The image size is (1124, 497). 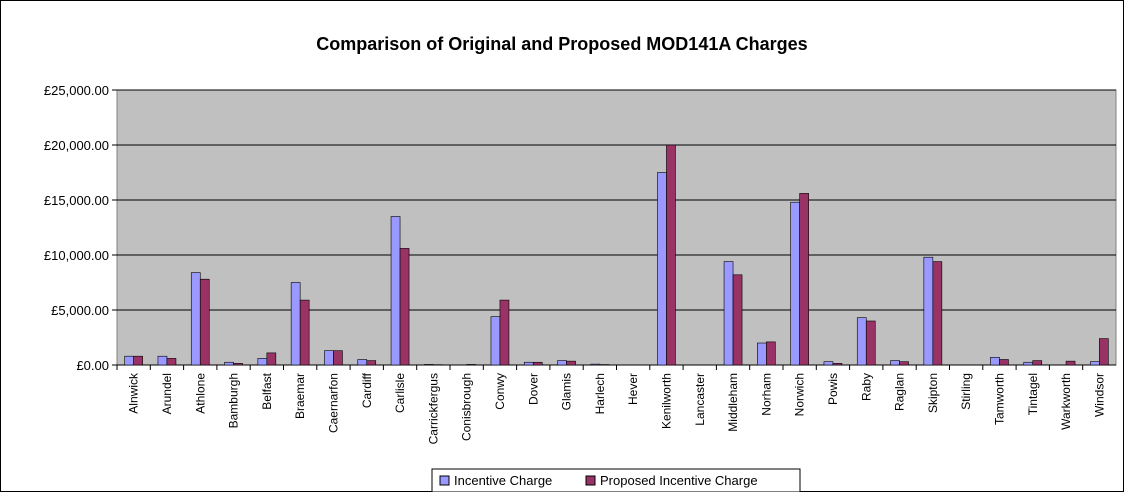 I want to click on x-tick-label: Hever, so click(x=633, y=389).